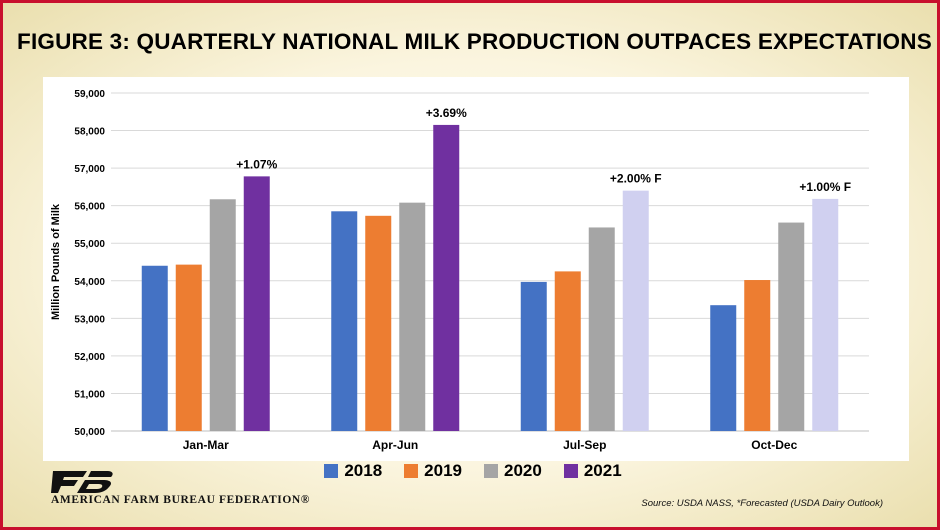  I want to click on x-tick-label: Oct-Dec, so click(774, 445).